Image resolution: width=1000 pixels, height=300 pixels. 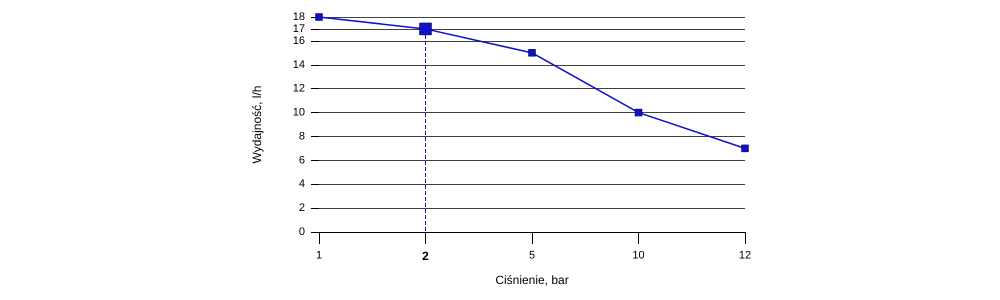 I want to click on y-tick-label: 2, so click(x=301, y=208).